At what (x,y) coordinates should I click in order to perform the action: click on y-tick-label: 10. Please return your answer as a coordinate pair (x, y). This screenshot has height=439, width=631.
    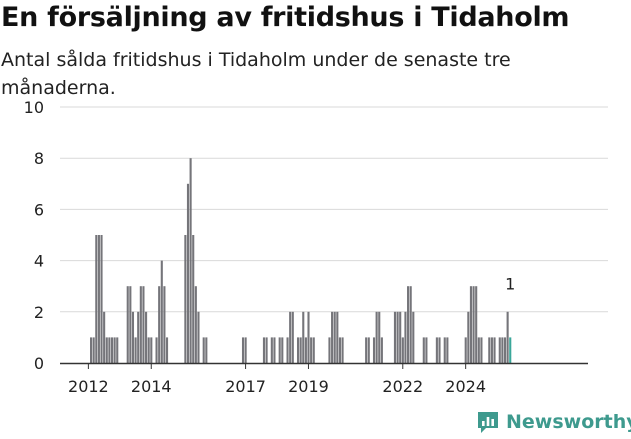
    Looking at the image, I should click on (34, 107).